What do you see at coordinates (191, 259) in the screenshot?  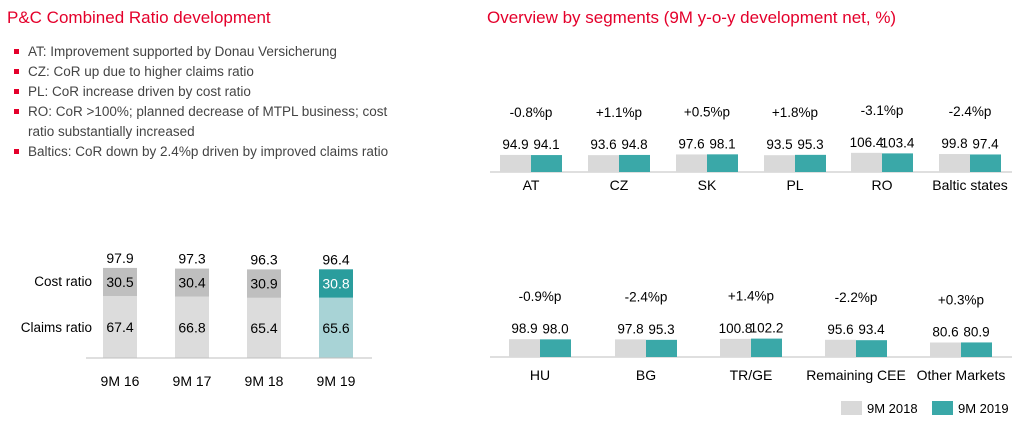 I see `total-value: 97.3` at bounding box center [191, 259].